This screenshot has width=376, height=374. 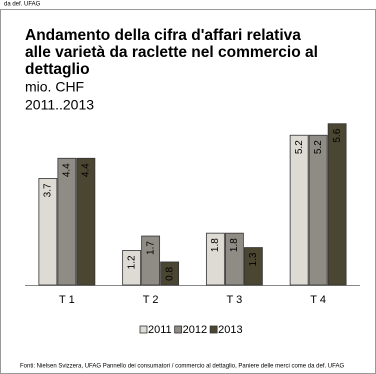 I want to click on legend-label: 2012, so click(x=195, y=330).